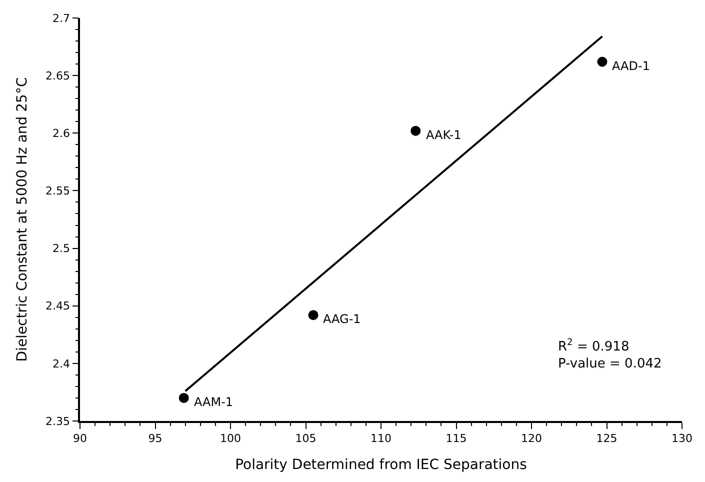 Image resolution: width=705 pixels, height=482 pixels. What do you see at coordinates (610, 355) in the screenshot?
I see `annotation: R$^{2}$ = 0.918 P-value = 0.042` at bounding box center [610, 355].